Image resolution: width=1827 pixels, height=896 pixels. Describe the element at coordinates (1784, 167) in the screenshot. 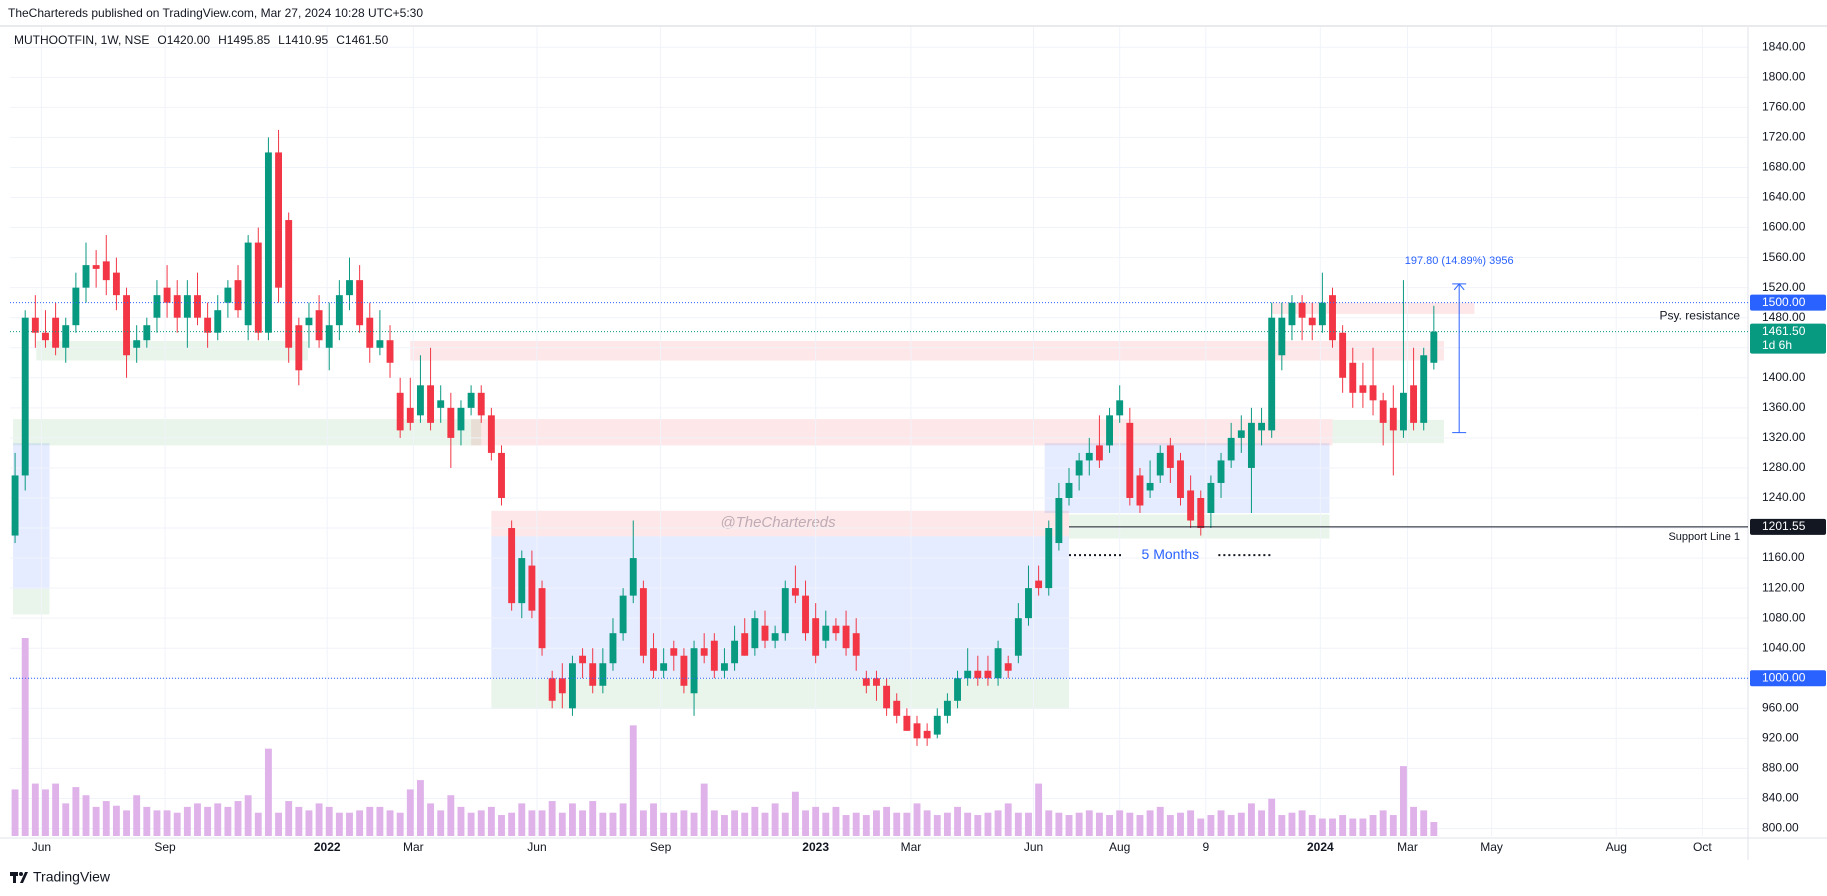

I see `y-tick-label: 1680.00` at that location.